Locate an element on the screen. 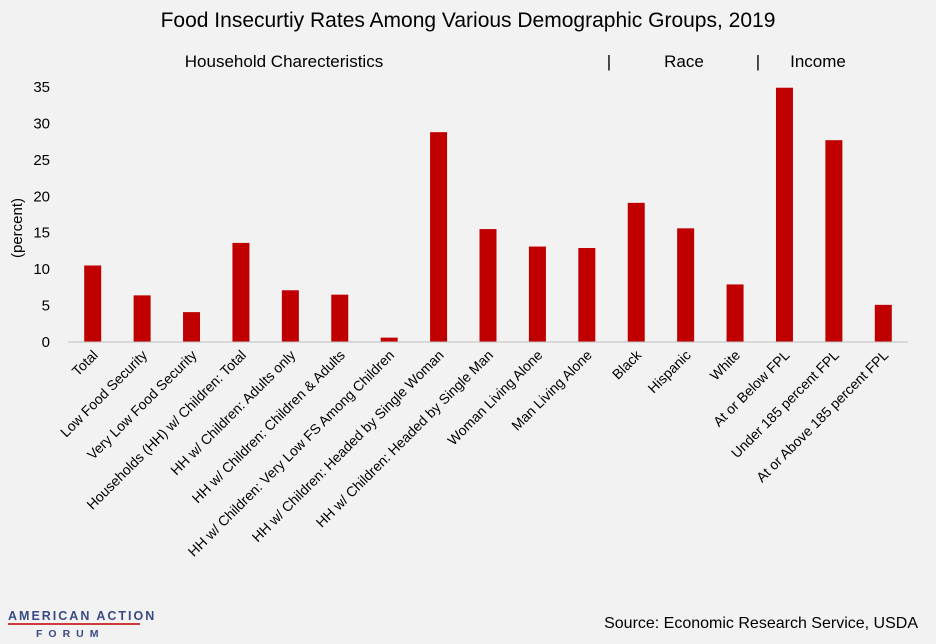 The height and width of the screenshot is (644, 936). y-tick-label: 10 is located at coordinates (41, 269).